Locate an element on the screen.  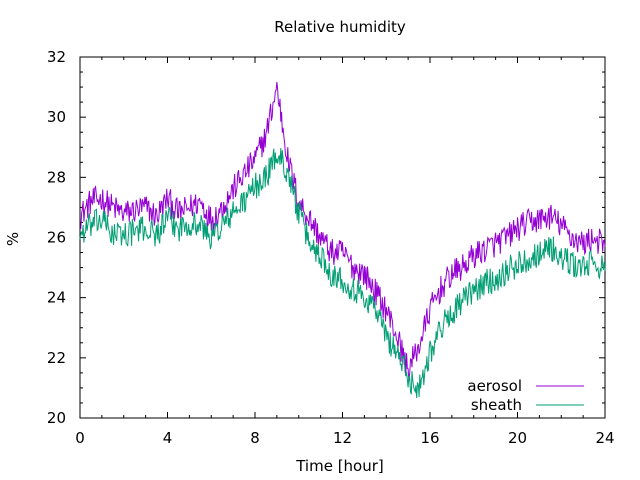
x-axis-label: Time [hour] is located at coordinates (339, 466).